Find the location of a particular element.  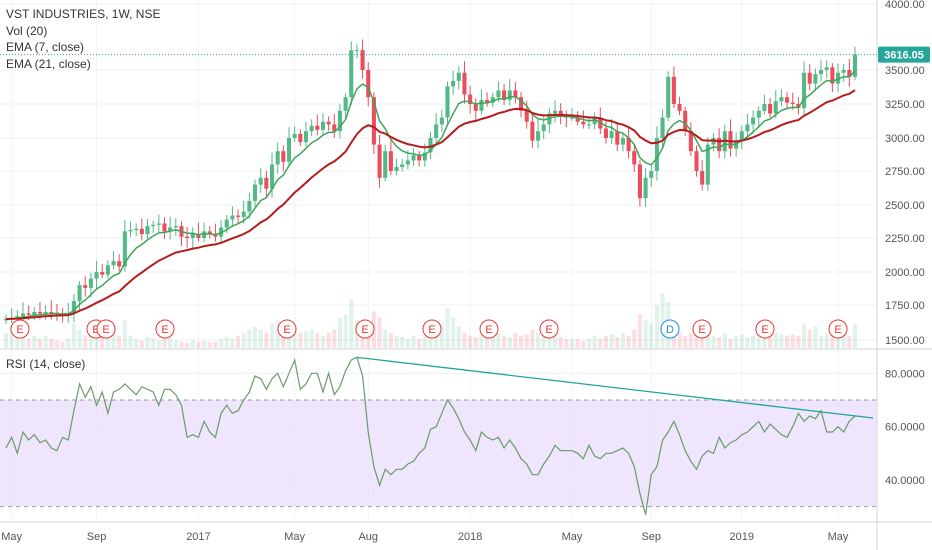

time-tick-label: Sep is located at coordinates (97, 537).